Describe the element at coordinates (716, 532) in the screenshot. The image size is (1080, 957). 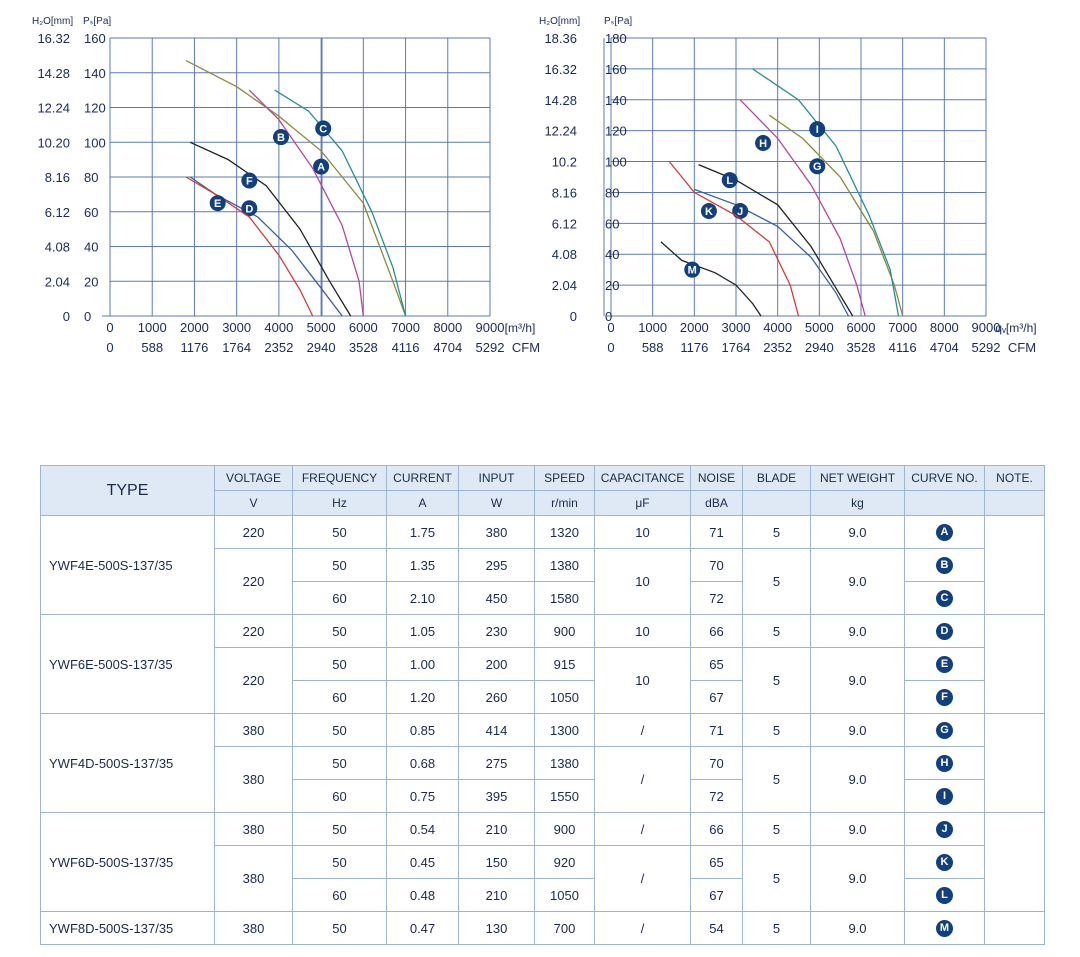
I see `noise-cell: 71` at that location.